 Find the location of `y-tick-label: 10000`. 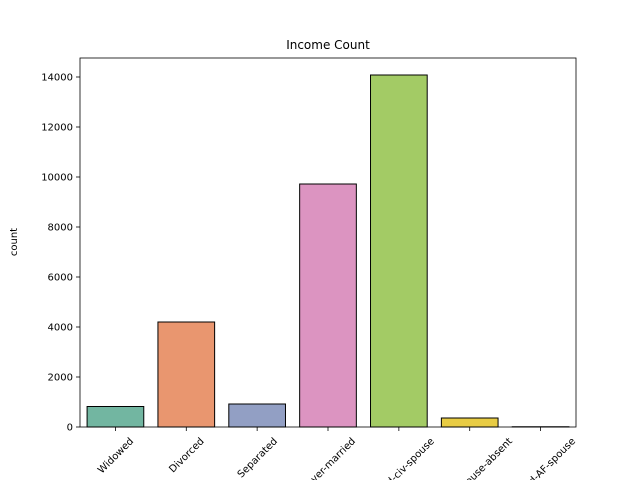

y-tick-label: 10000 is located at coordinates (57, 178).